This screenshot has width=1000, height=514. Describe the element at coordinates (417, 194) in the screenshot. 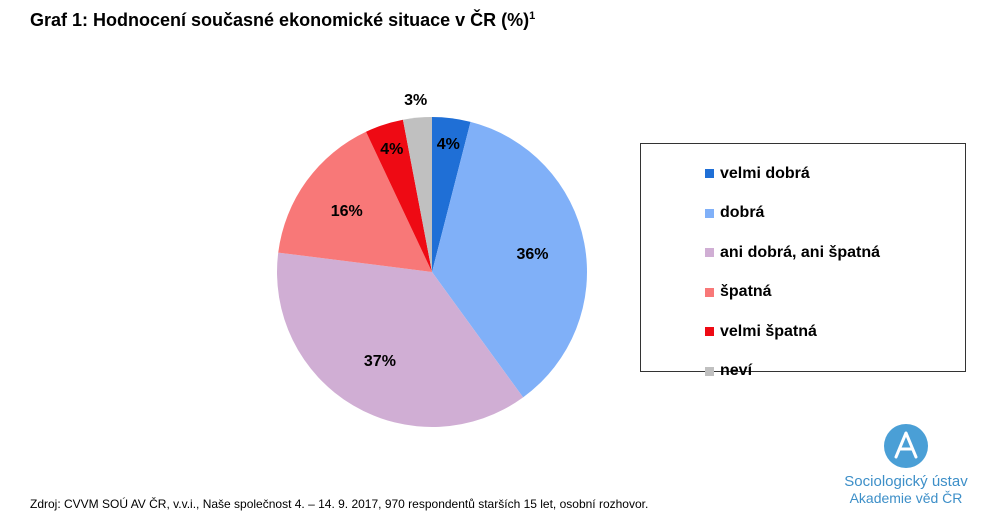

I see `pie-slice-nev-` at that location.